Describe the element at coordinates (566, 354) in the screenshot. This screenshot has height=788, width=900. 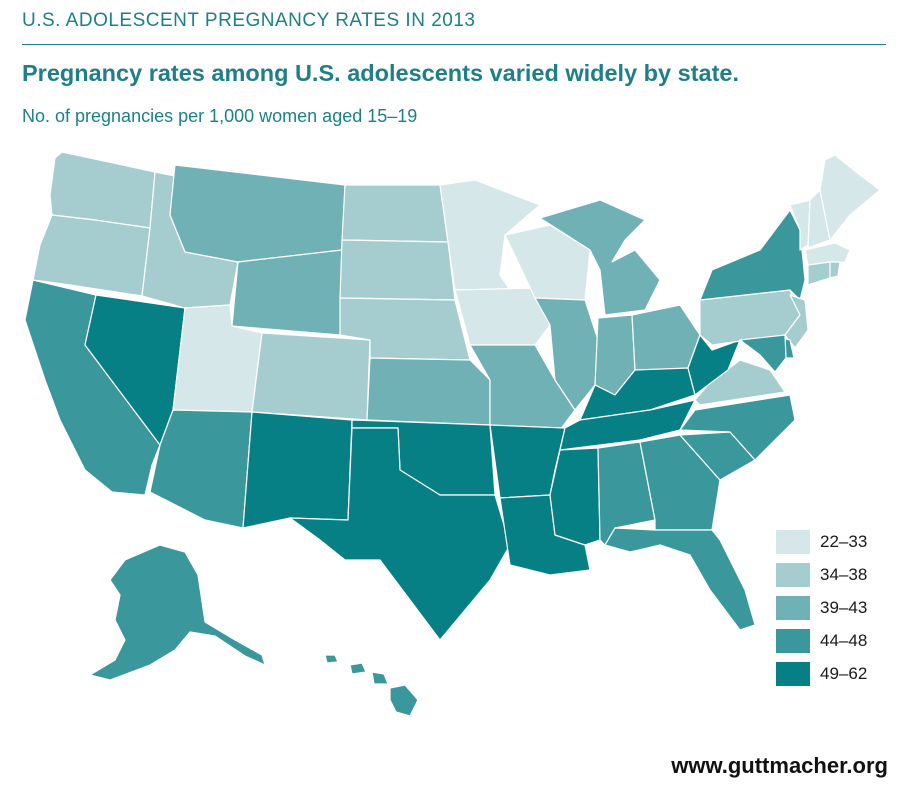
I see `state-il` at that location.